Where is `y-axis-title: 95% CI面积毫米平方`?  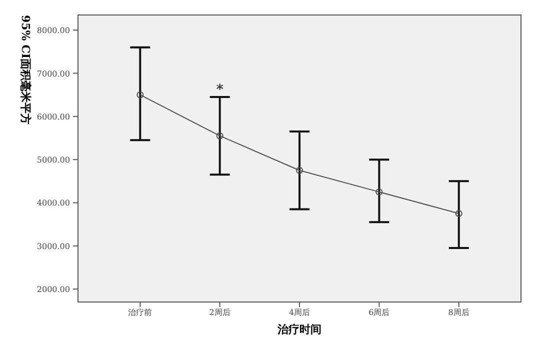 y-axis-title: 95% CI面积毫米平方 is located at coordinates (25, 69).